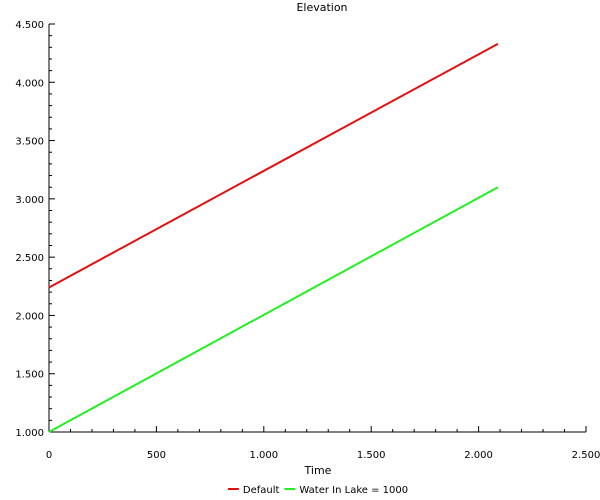  I want to click on x-tick-label: 2.000, so click(478, 455).